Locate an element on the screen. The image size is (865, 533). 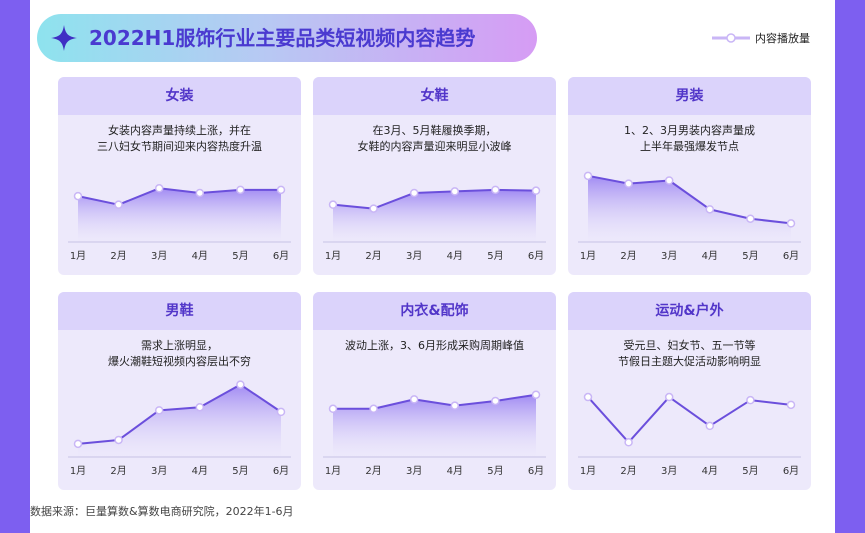
panel-description: 在3月、5月鞋履换季期， 女鞋的内容声量迎来明显小波峰 is located at coordinates (434, 139).